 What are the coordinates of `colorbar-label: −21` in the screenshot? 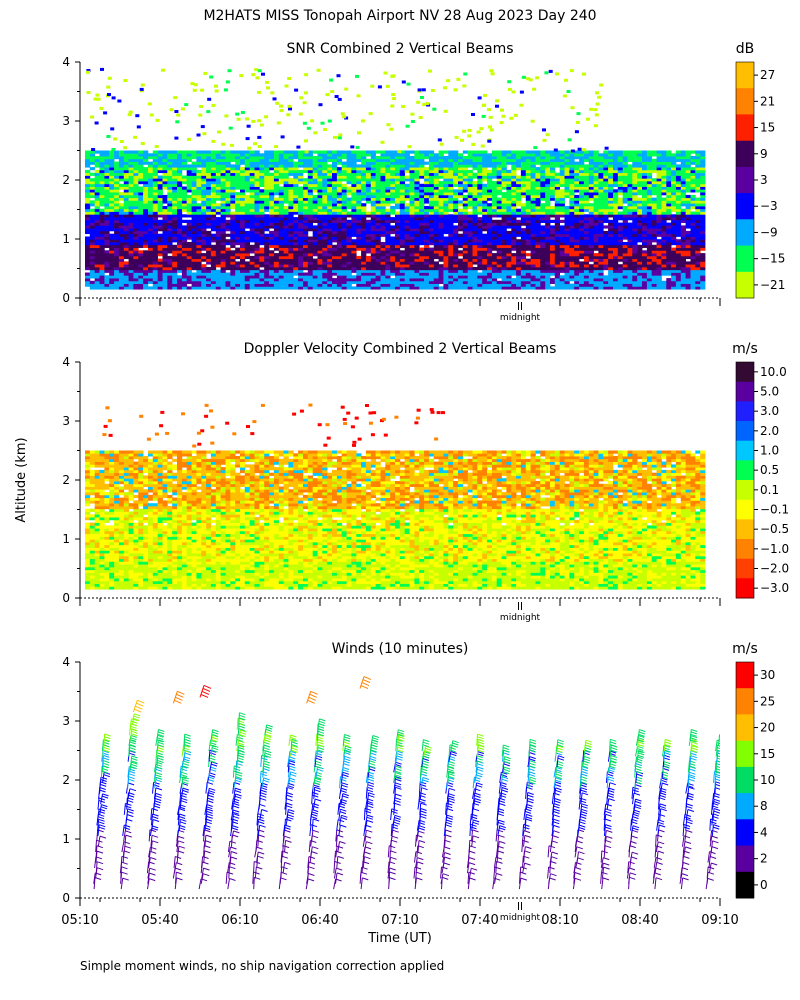 It's located at (772, 285).